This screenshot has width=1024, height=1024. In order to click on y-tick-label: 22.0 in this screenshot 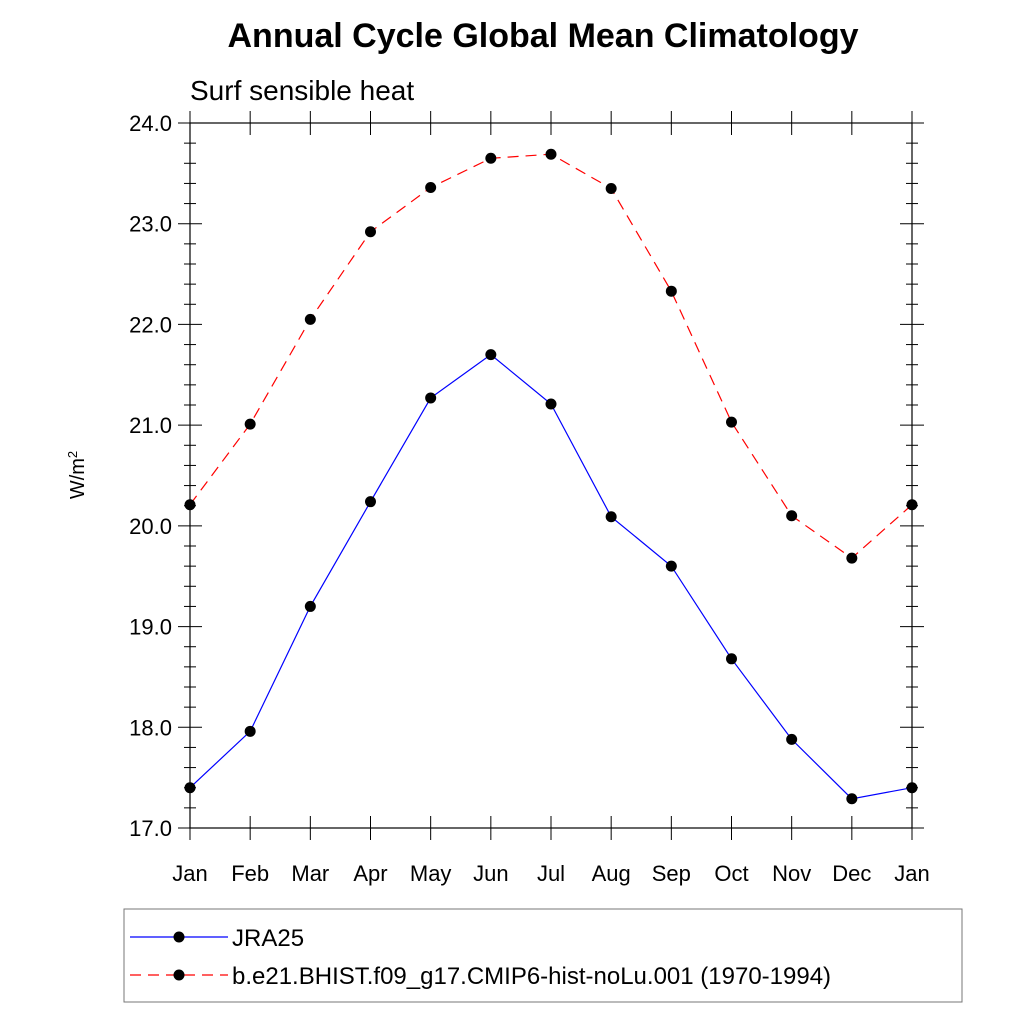, I will do `click(150, 324)`.